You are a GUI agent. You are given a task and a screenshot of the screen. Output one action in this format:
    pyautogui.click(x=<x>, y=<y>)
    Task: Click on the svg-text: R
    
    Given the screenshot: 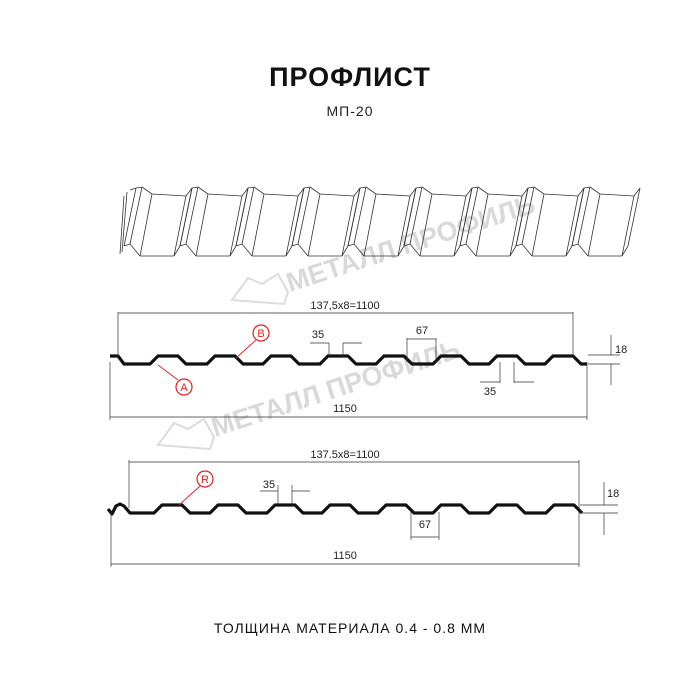 What is the action you would take?
    pyautogui.click(x=205, y=480)
    